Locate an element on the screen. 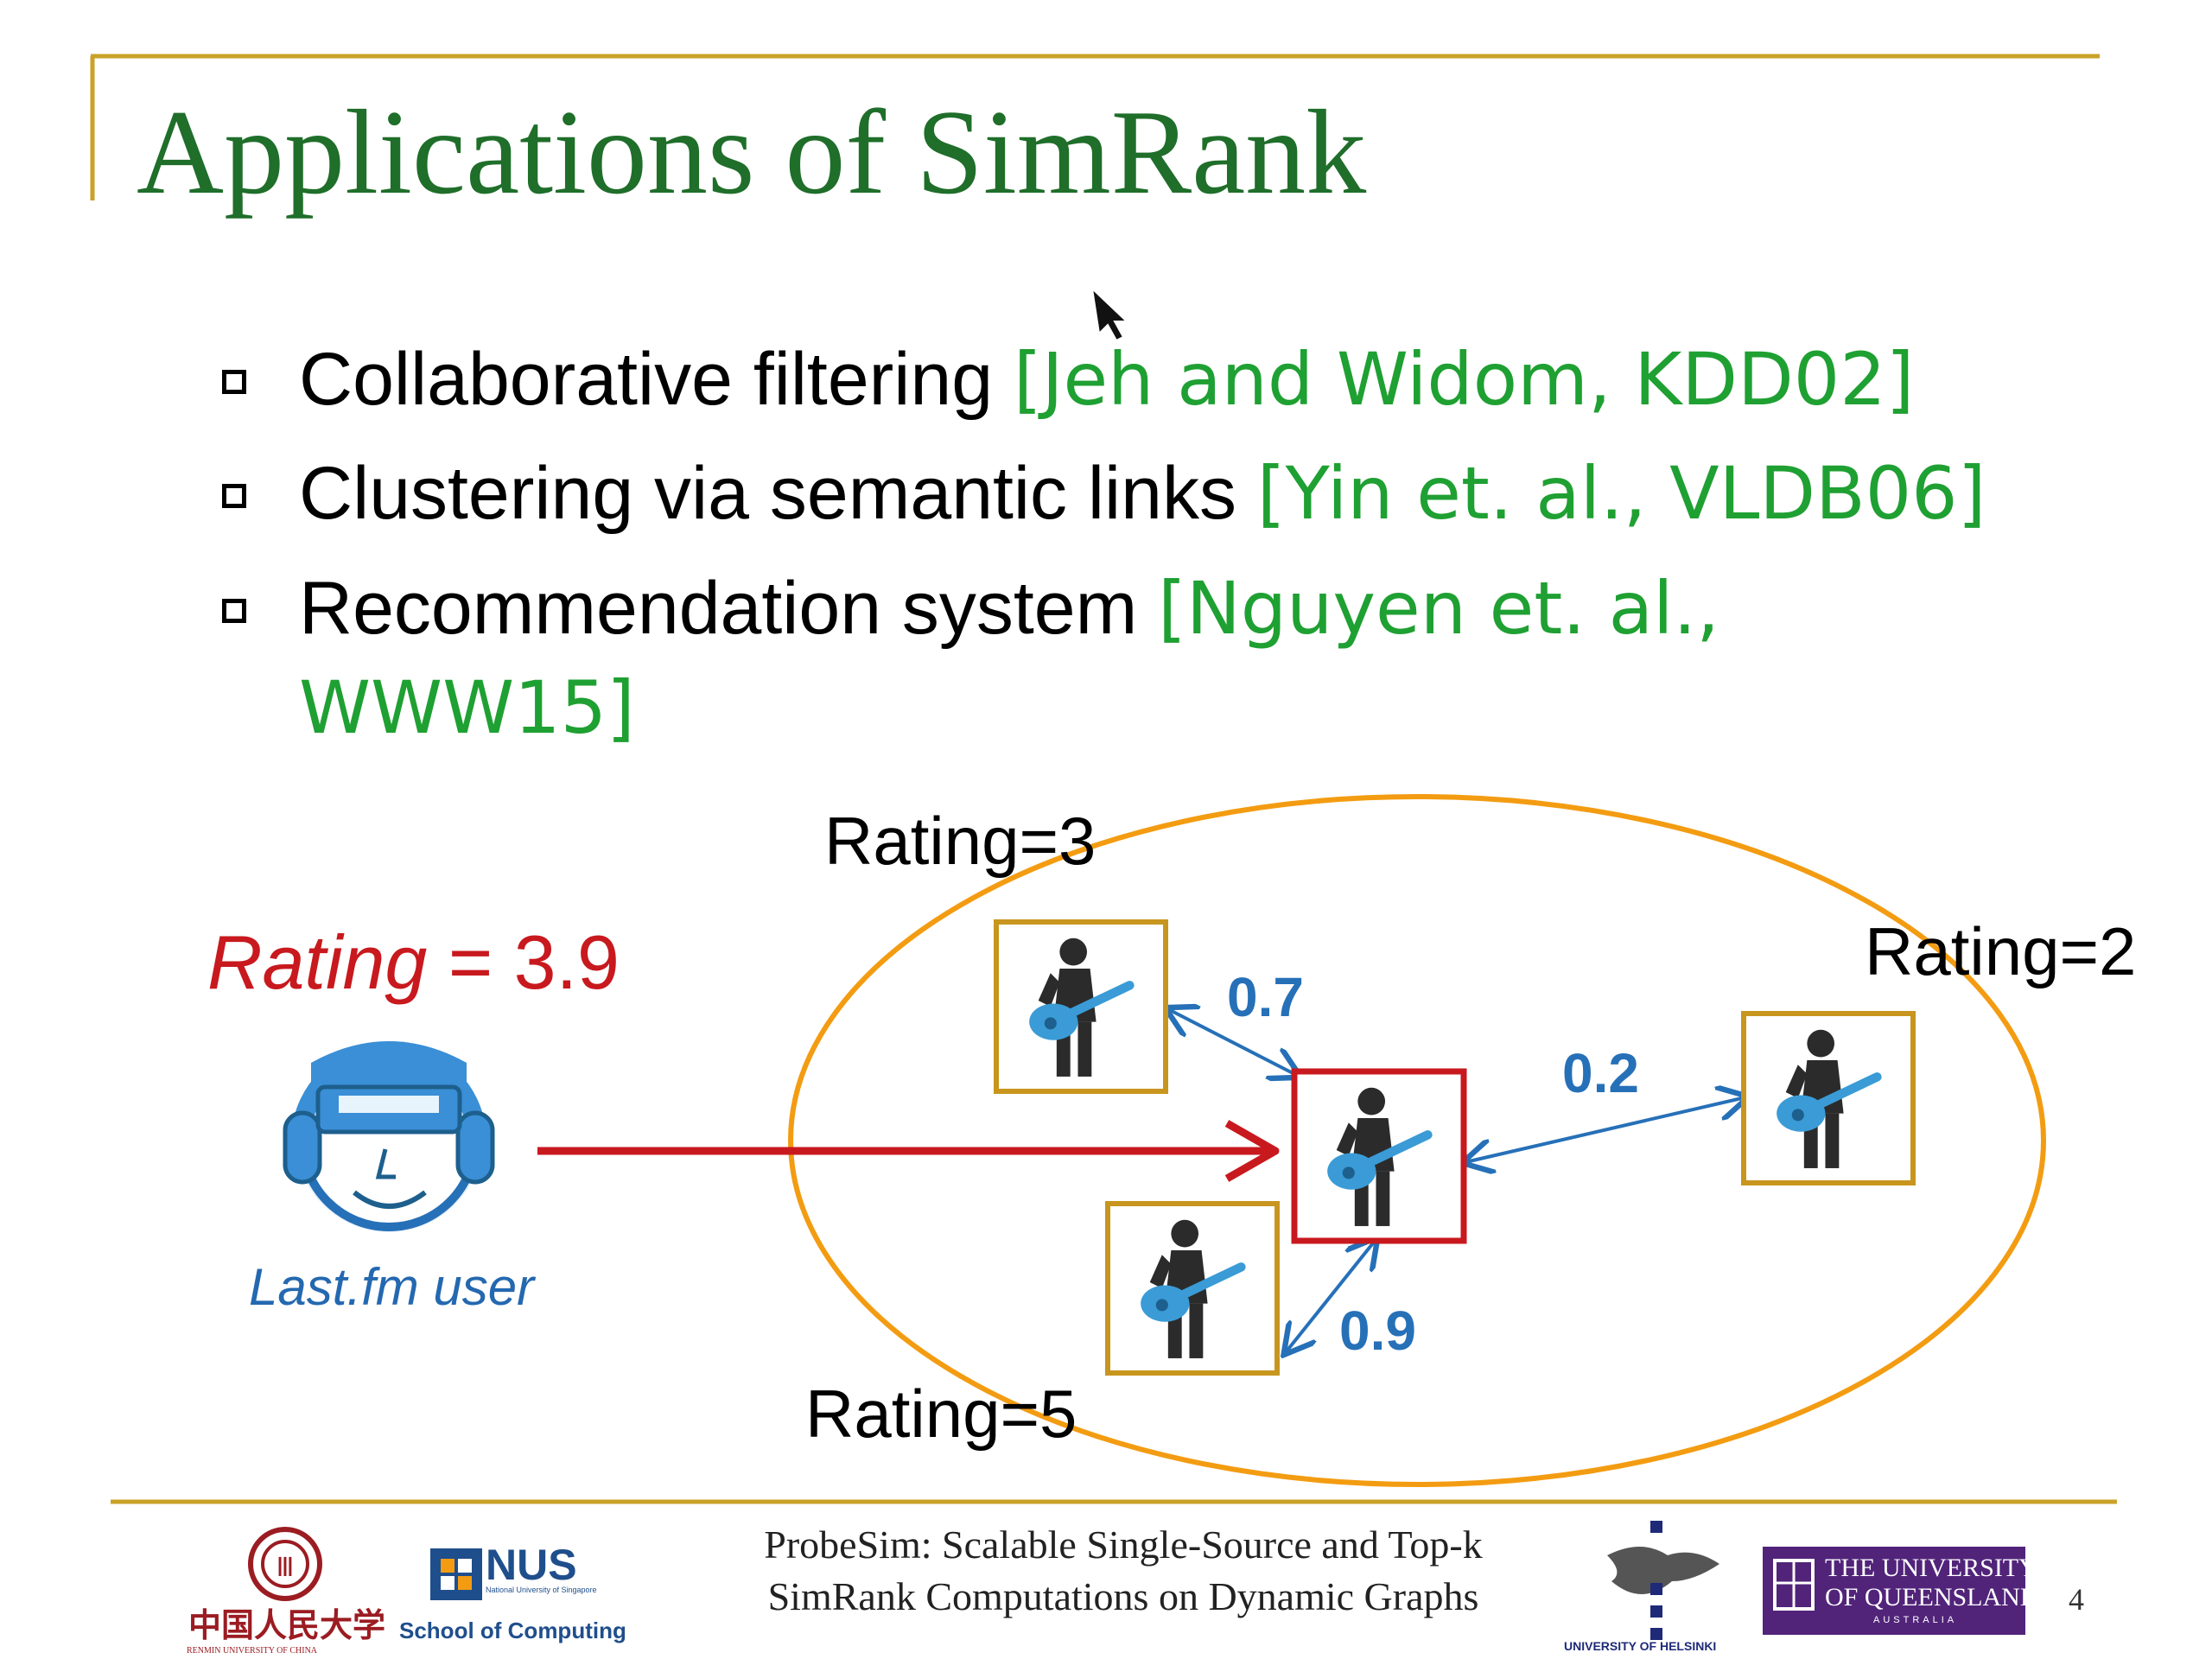  user-caption: Last.fm user is located at coordinates (392, 1287).